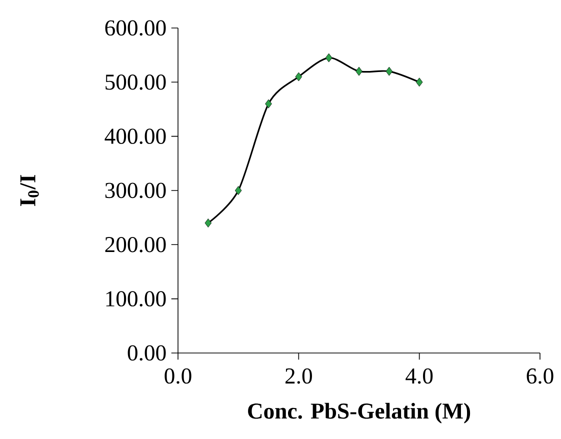 The image size is (561, 439). I want to click on x-tick-label: 0.0, so click(178, 376).